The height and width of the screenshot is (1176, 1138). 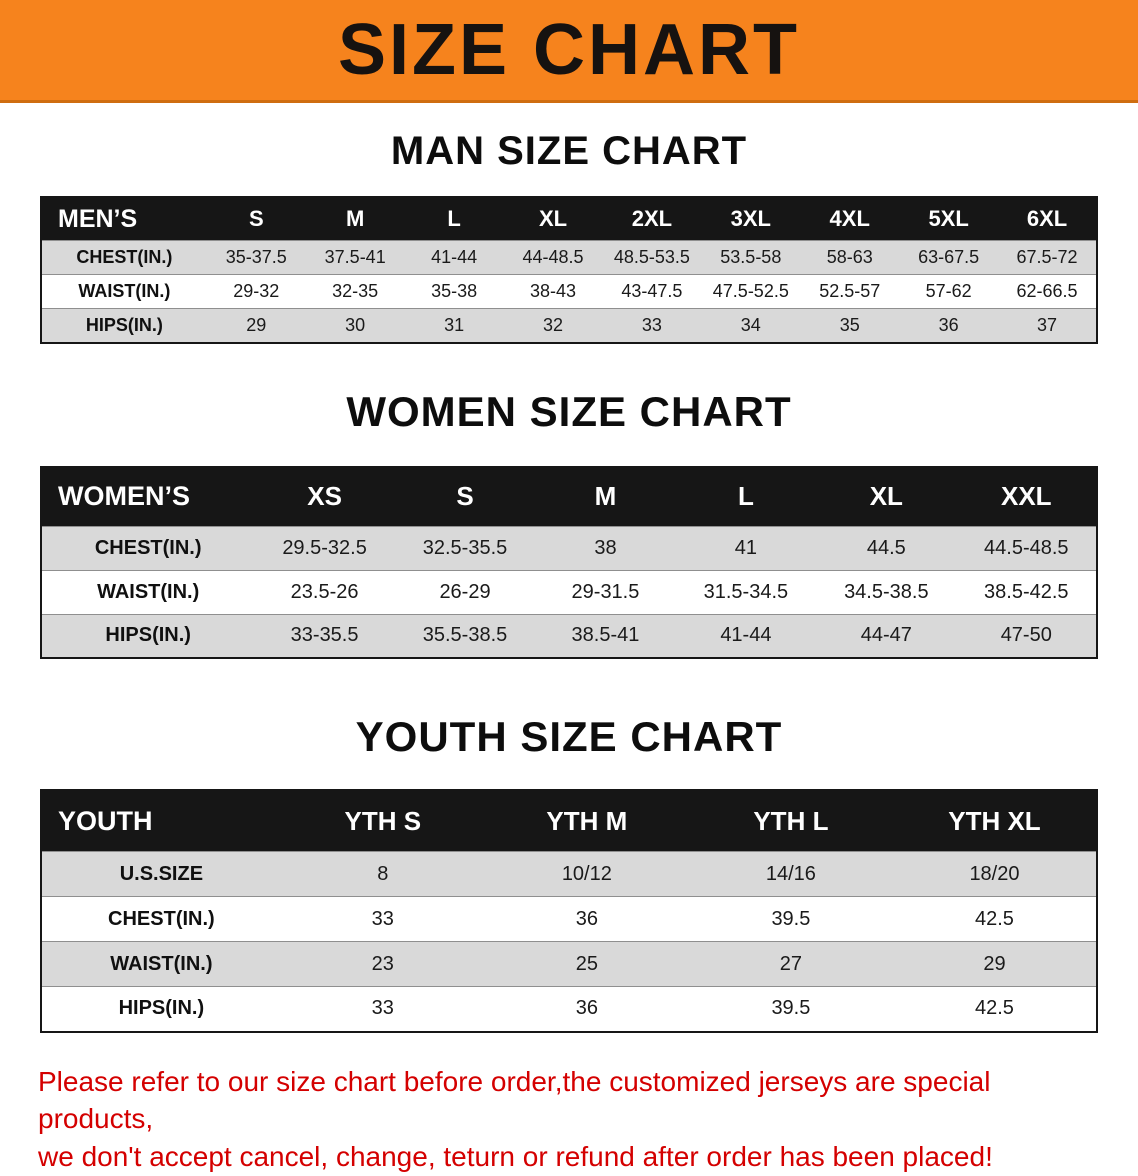 I want to click on value-cell: 44.5-48.5, so click(x=1026, y=547).